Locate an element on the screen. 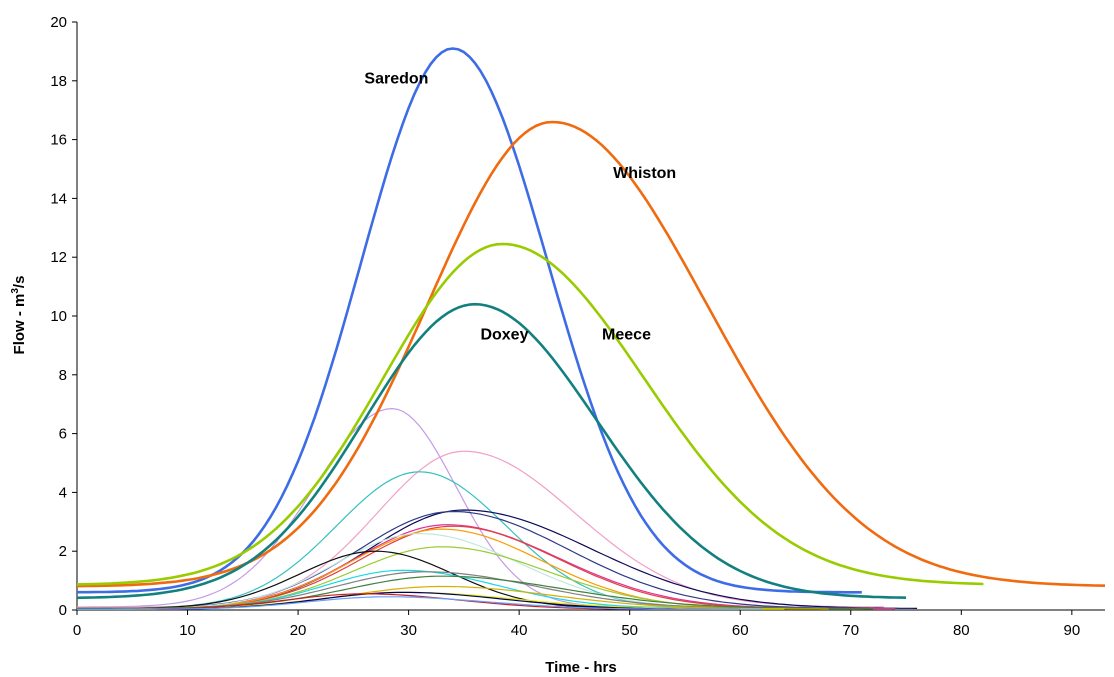 The image size is (1114, 677). x-tick-label: 0 is located at coordinates (77, 630).